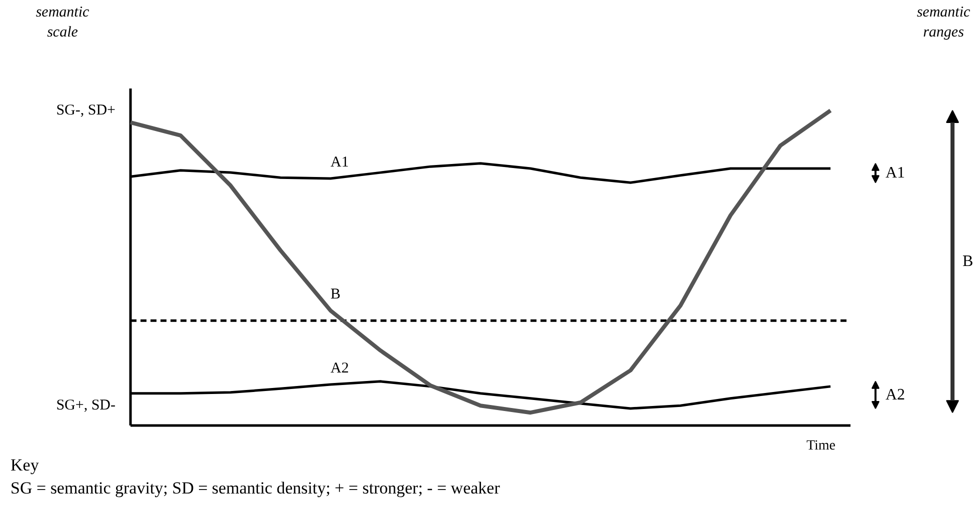  I want to click on text: B, so click(968, 261).